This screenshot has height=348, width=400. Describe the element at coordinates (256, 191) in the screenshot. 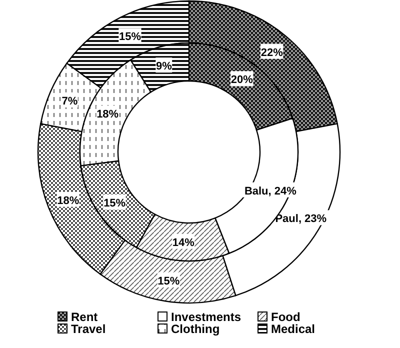

I see `slice-label: Balu` at that location.